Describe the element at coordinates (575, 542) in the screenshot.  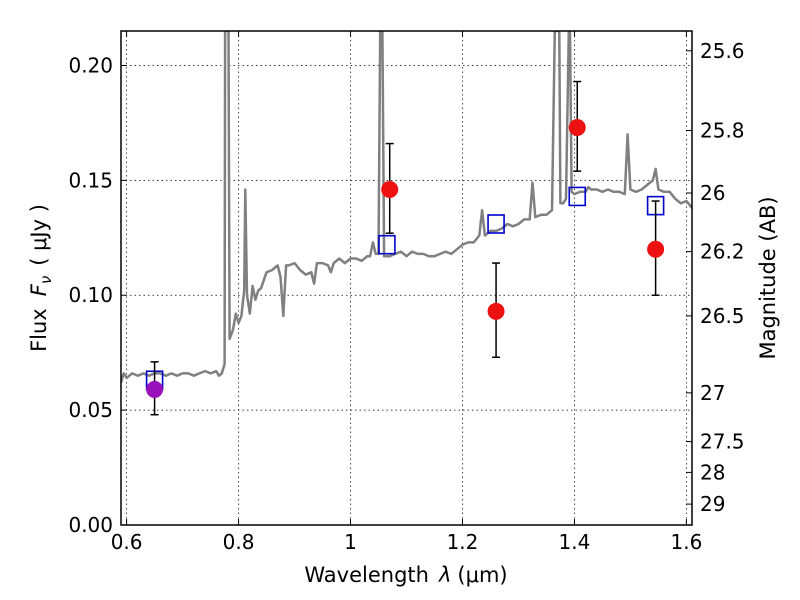
I see `x-tick-label: 1.4` at that location.